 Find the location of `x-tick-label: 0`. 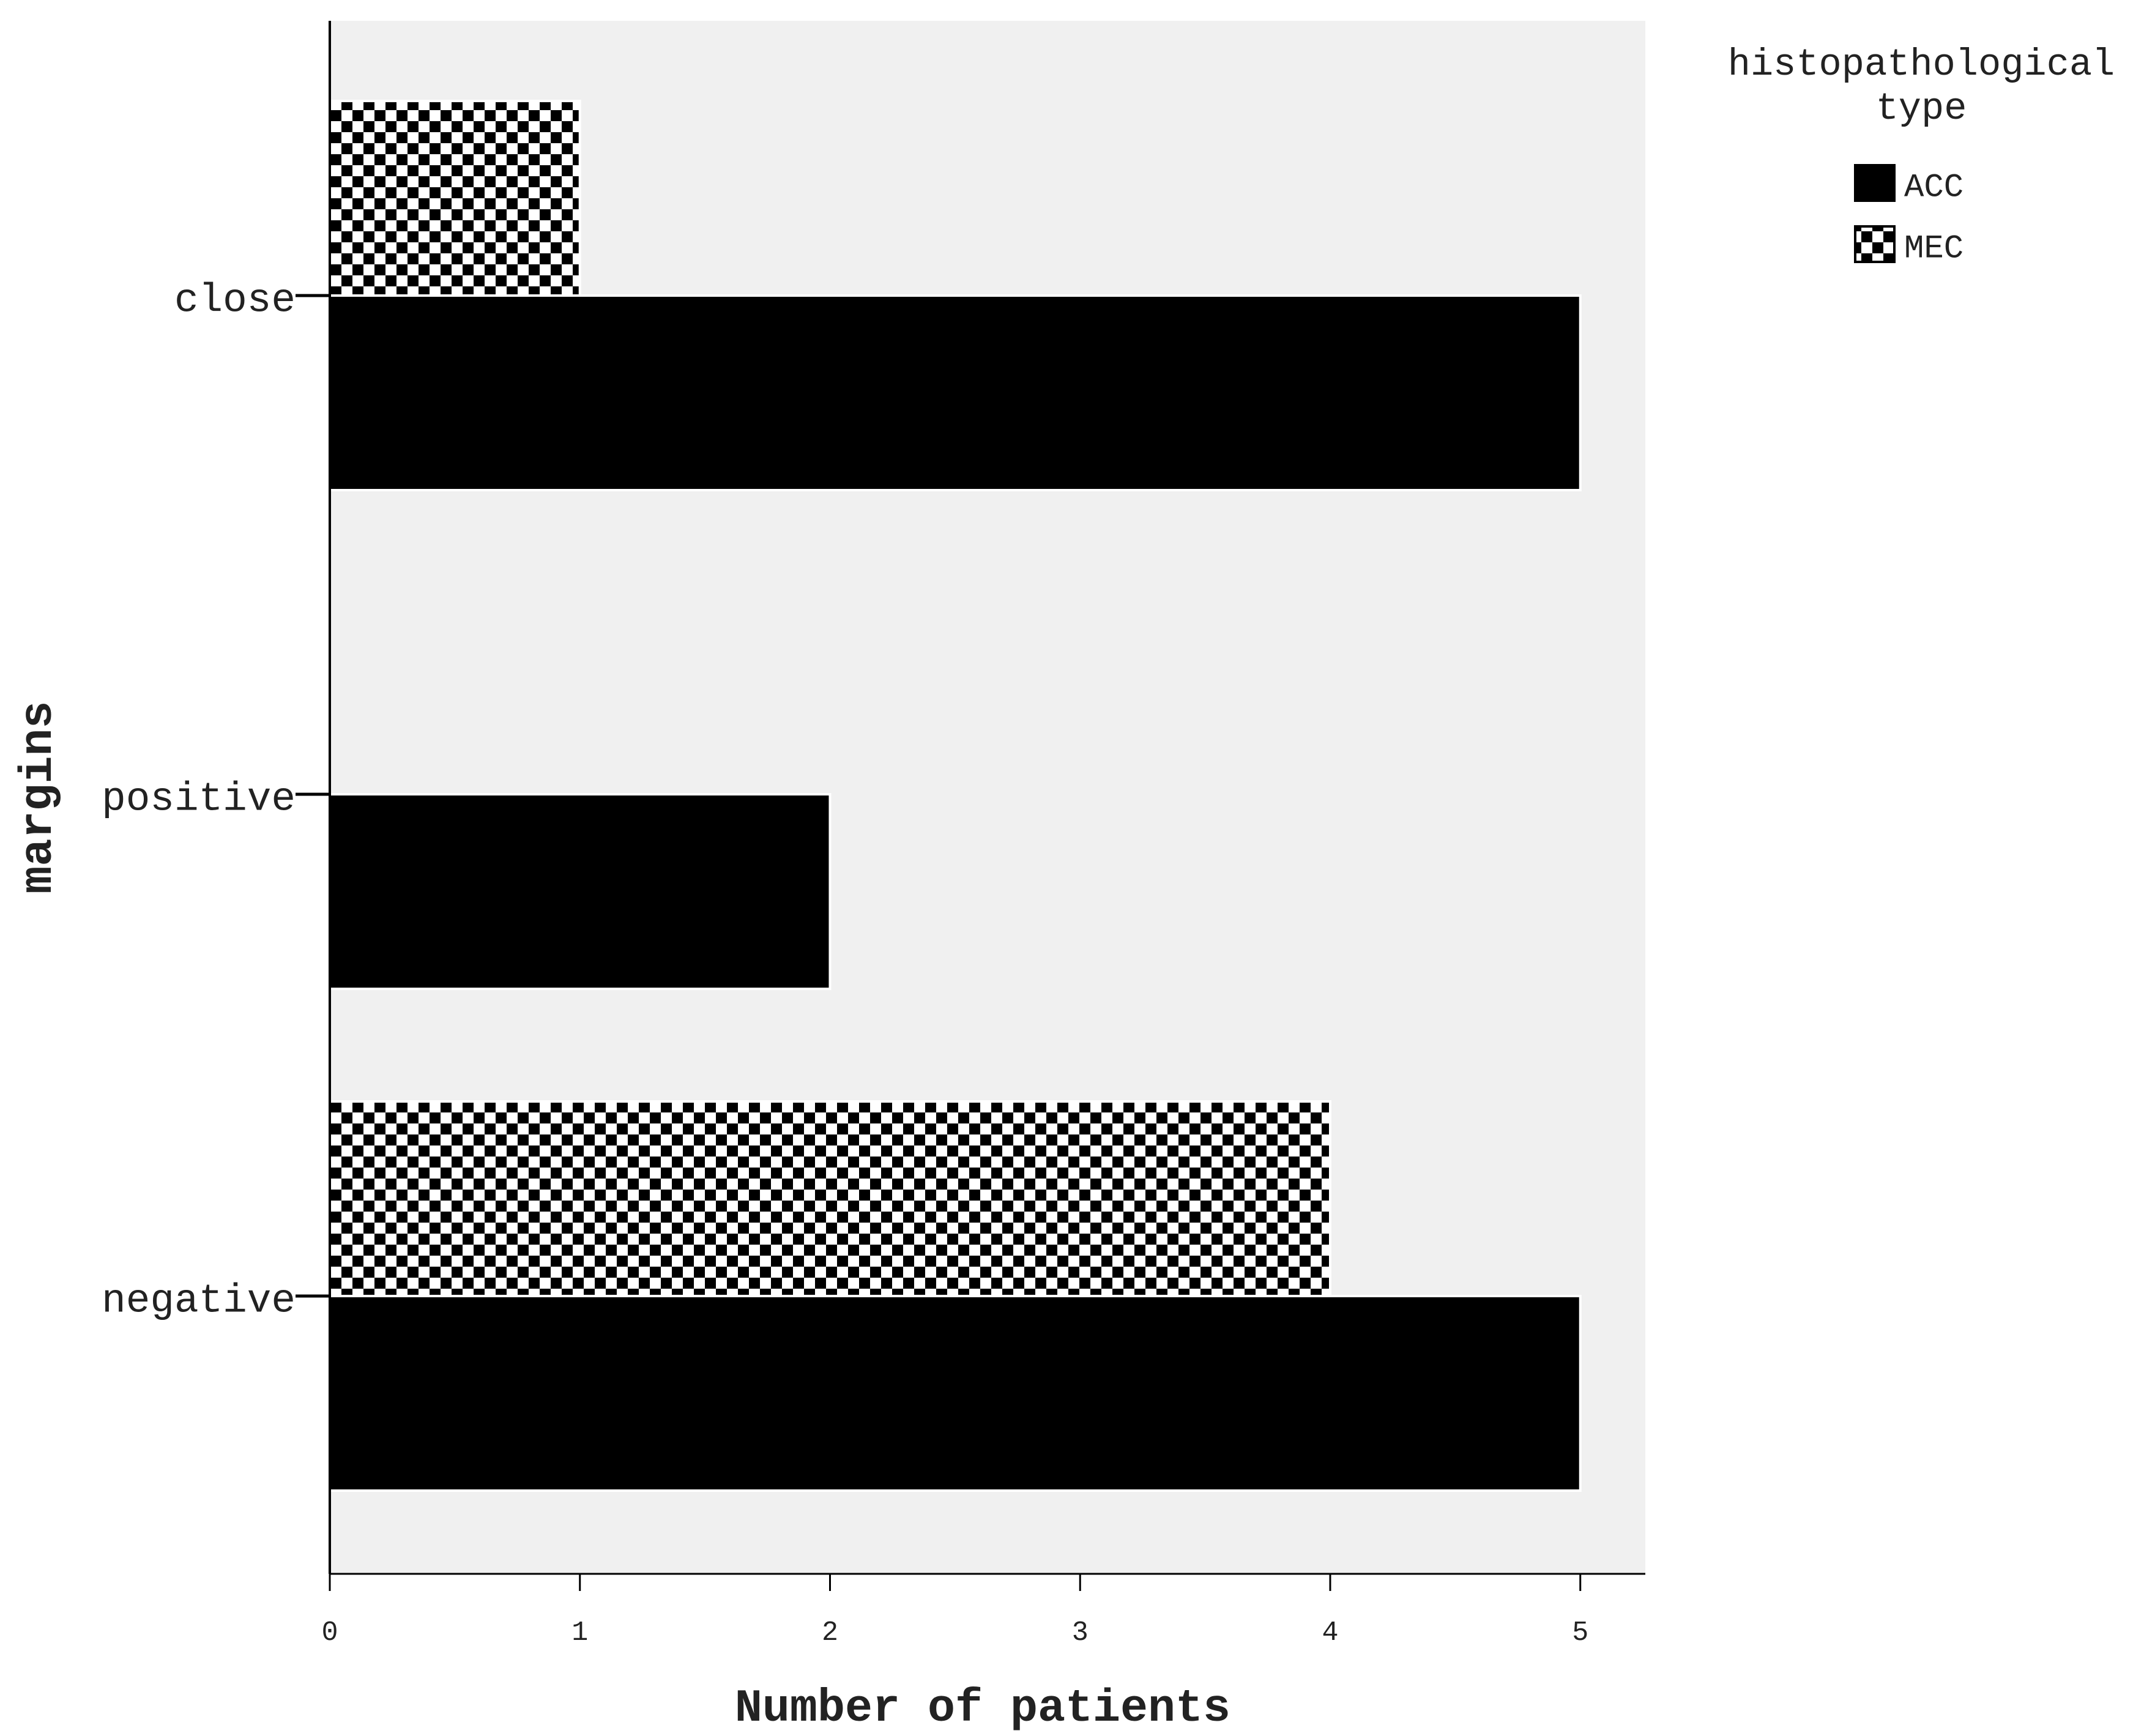

x-tick-label: 0 is located at coordinates (329, 1632).